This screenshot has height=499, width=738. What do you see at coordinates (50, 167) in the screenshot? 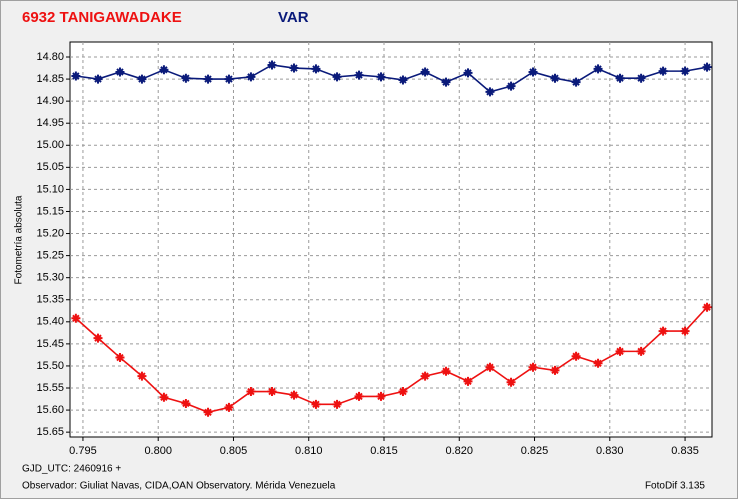
I see `y-tick-label: 15.05` at bounding box center [50, 167].